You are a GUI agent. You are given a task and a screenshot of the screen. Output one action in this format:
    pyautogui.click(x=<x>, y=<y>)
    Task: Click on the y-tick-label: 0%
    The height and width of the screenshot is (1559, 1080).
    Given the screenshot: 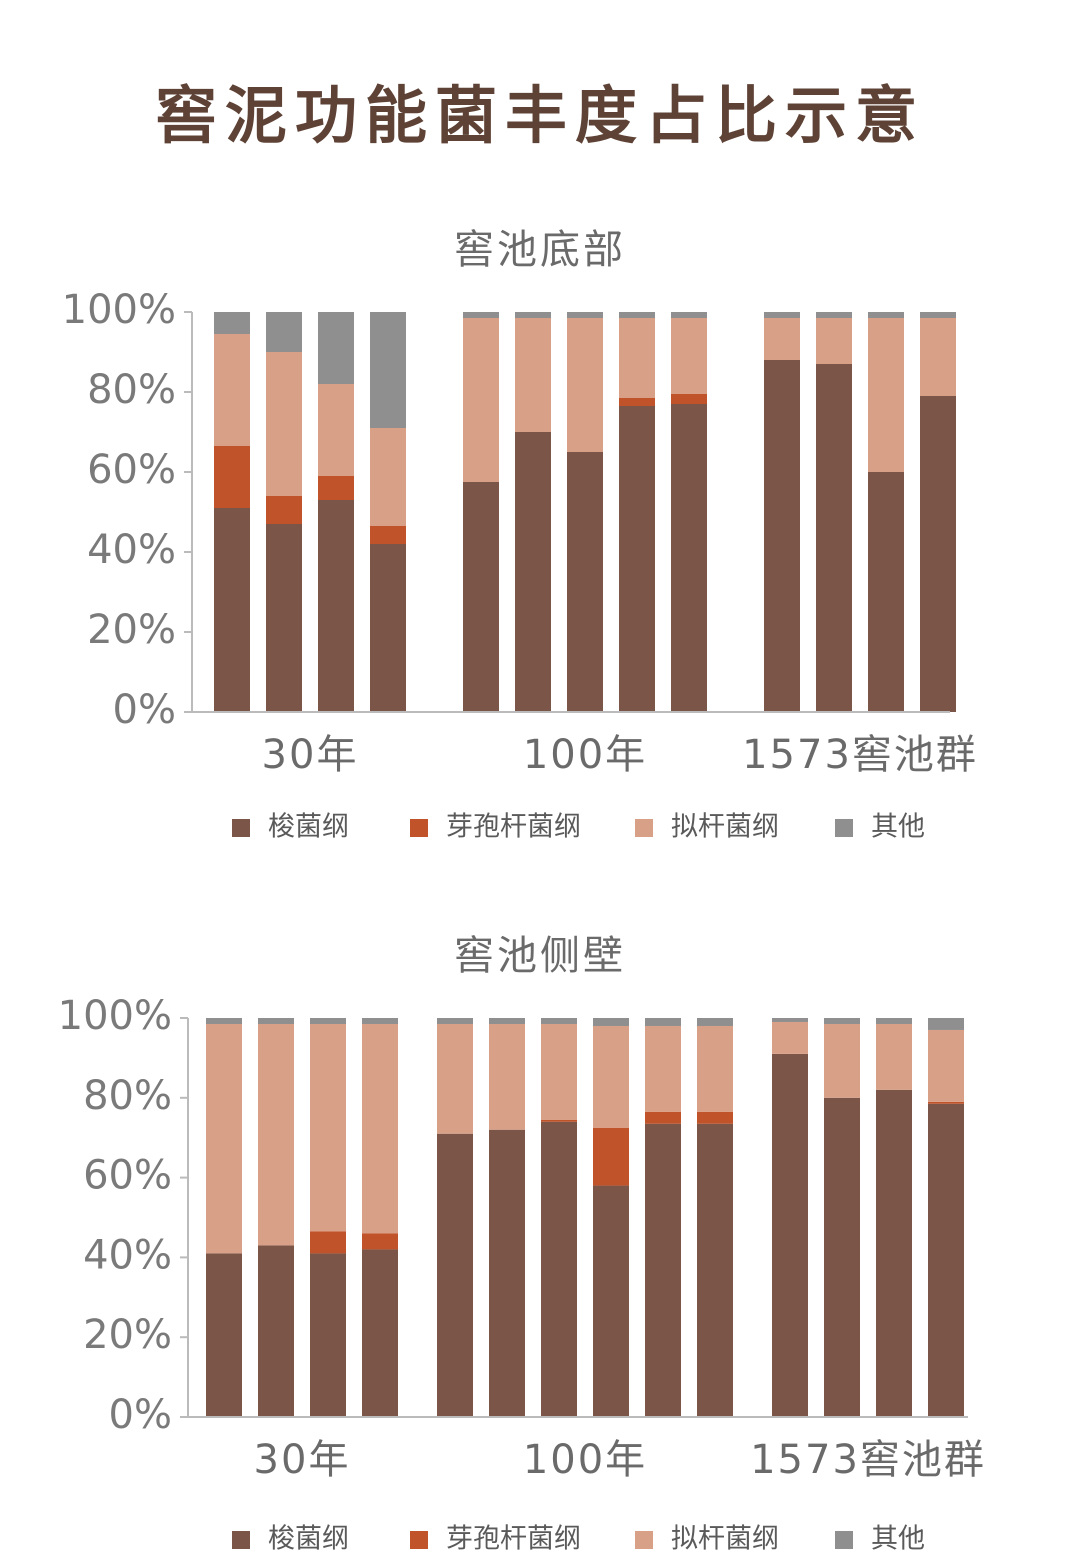 What is the action you would take?
    pyautogui.click(x=144, y=710)
    